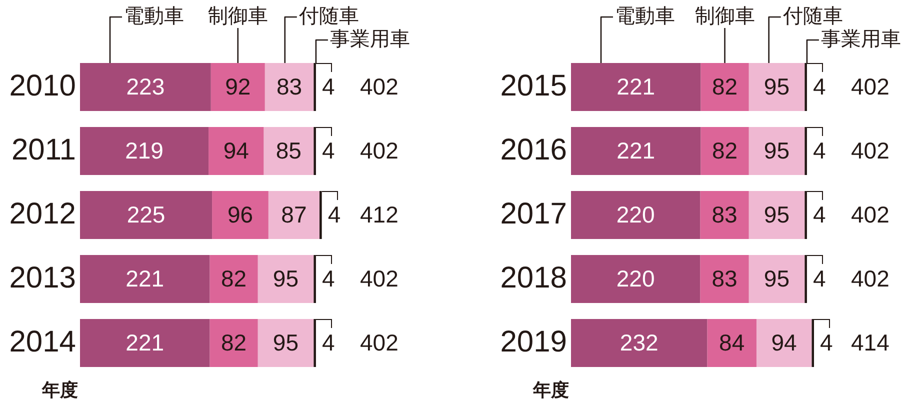 The image size is (908, 406). I want to click on data-label: 84, so click(732, 342).